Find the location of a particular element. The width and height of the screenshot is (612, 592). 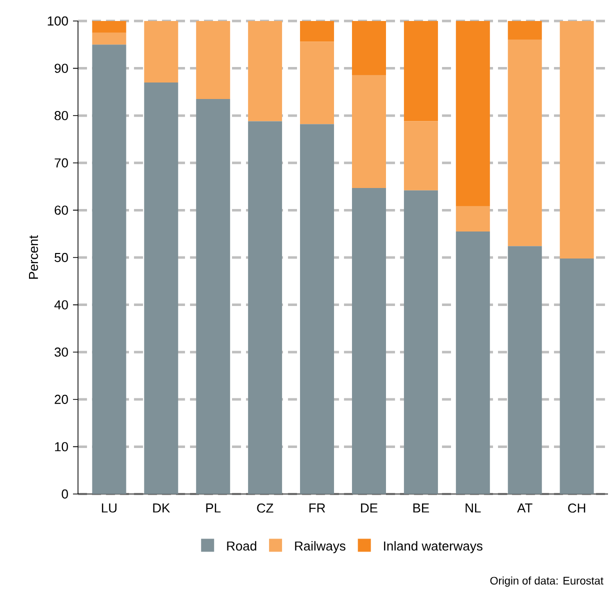

x-tick-label: DE is located at coordinates (369, 508).